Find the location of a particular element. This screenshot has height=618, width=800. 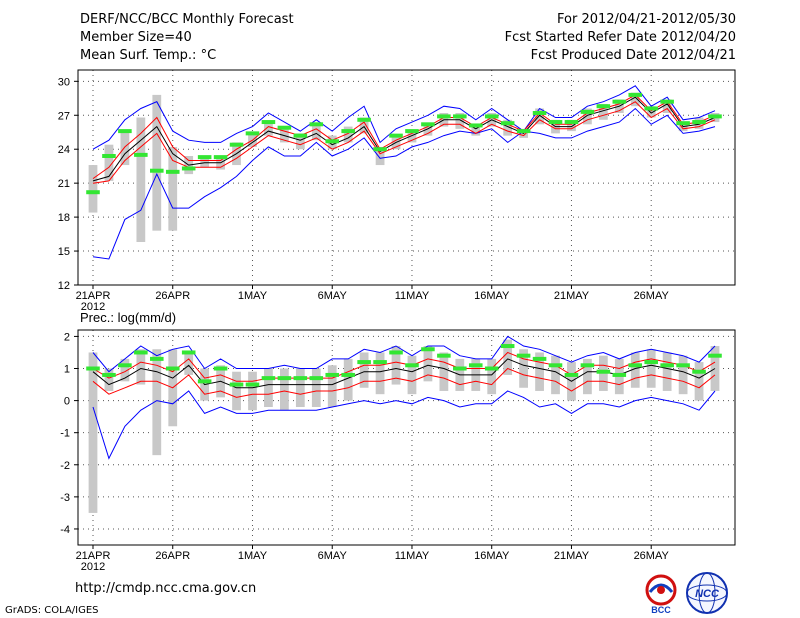

ncc-logo-text: NCC is located at coordinates (707, 594).